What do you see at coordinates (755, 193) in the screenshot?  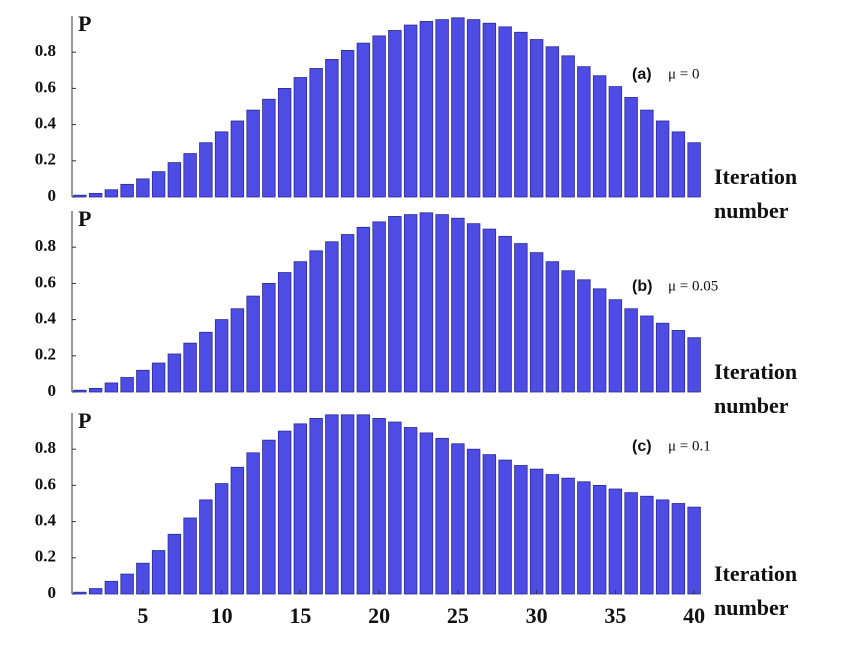 I see `x-axis-label: Iteration number` at bounding box center [755, 193].